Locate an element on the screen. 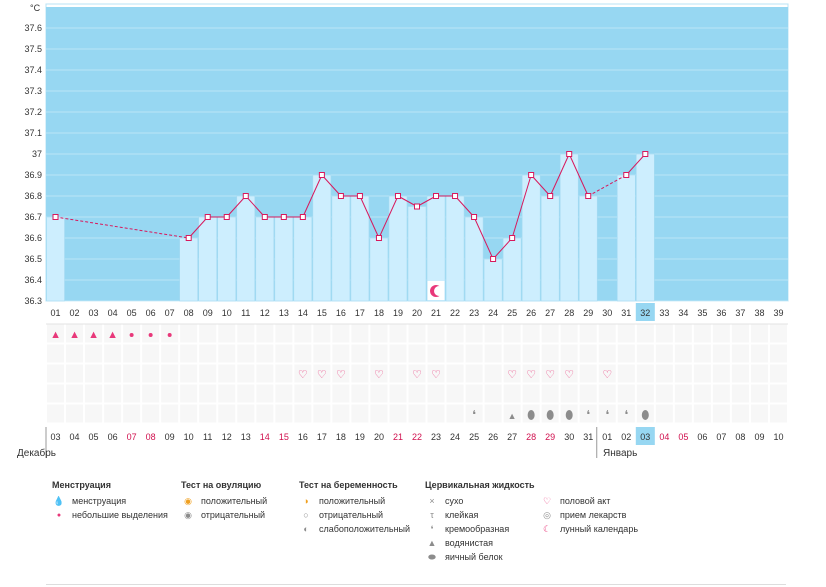 This screenshot has height=587, width=826. date-label: 01 is located at coordinates (607, 437).